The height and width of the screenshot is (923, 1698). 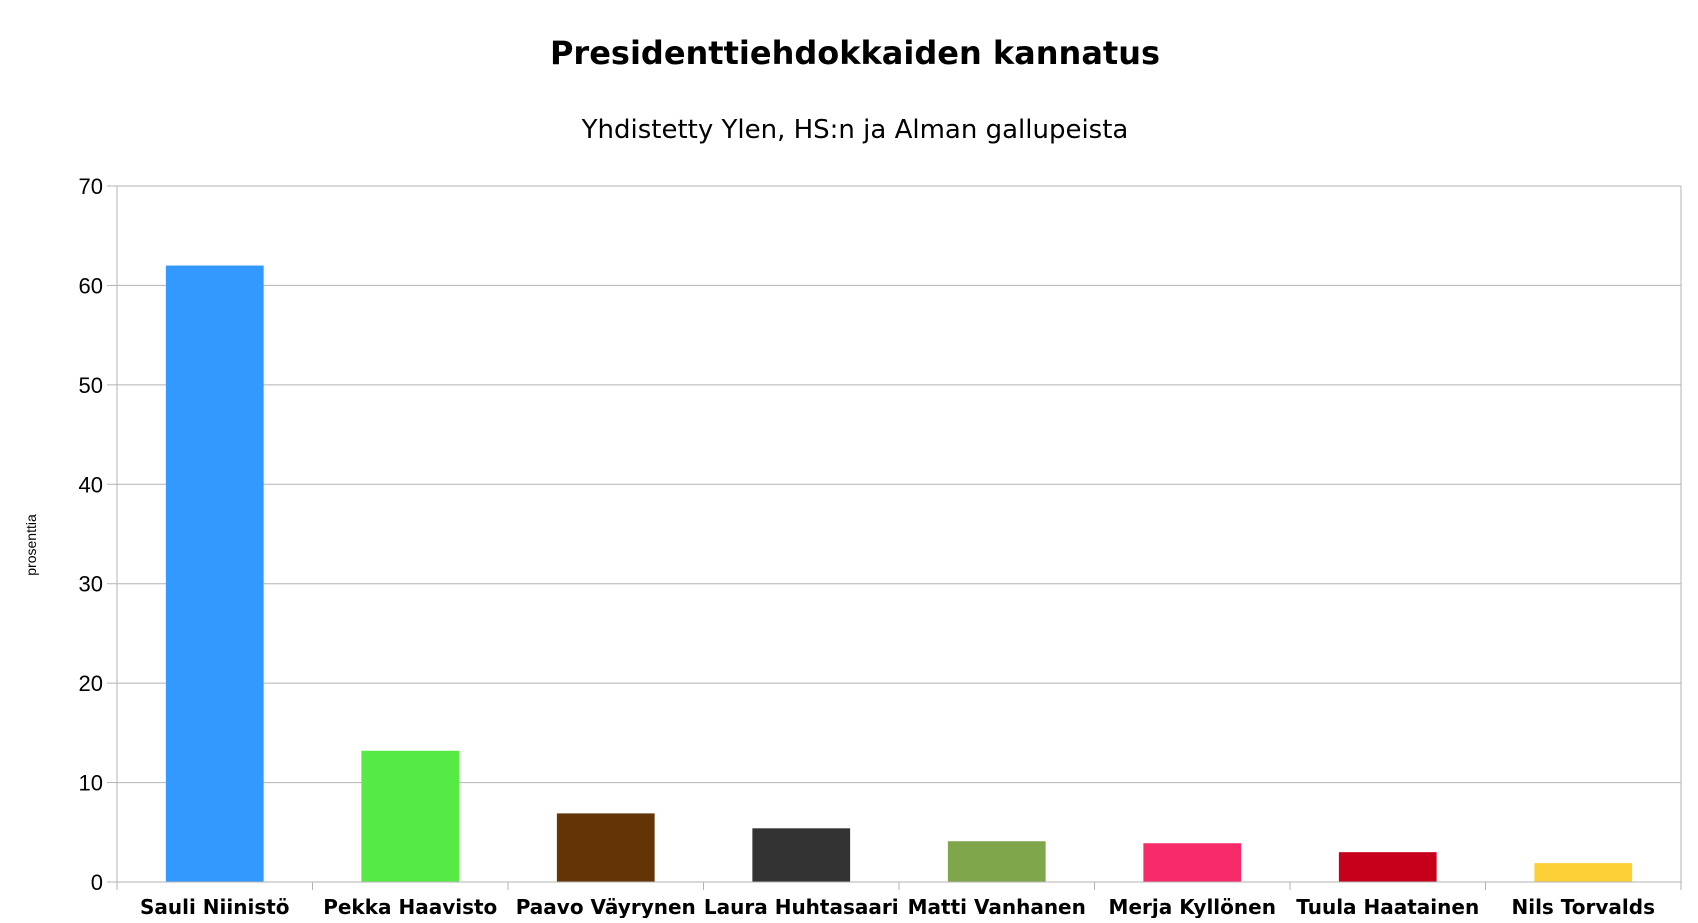 What do you see at coordinates (855, 53) in the screenshot?
I see `chart-title: Presidenttiehdokkaiden kannatus` at bounding box center [855, 53].